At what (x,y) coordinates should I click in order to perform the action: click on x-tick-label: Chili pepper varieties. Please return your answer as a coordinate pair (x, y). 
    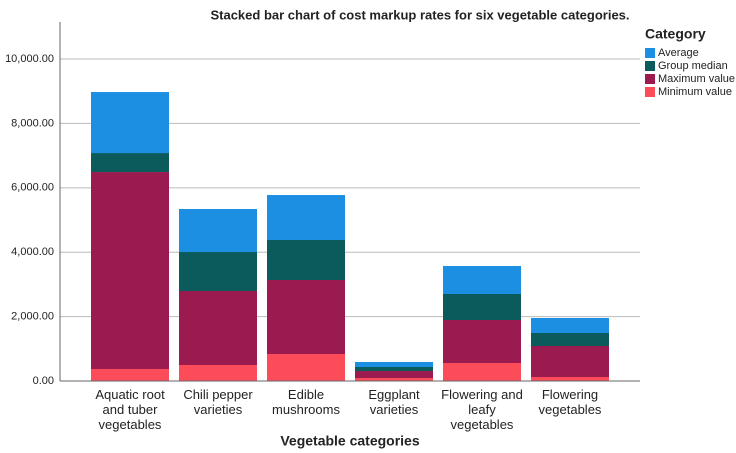
    Looking at the image, I should click on (218, 402).